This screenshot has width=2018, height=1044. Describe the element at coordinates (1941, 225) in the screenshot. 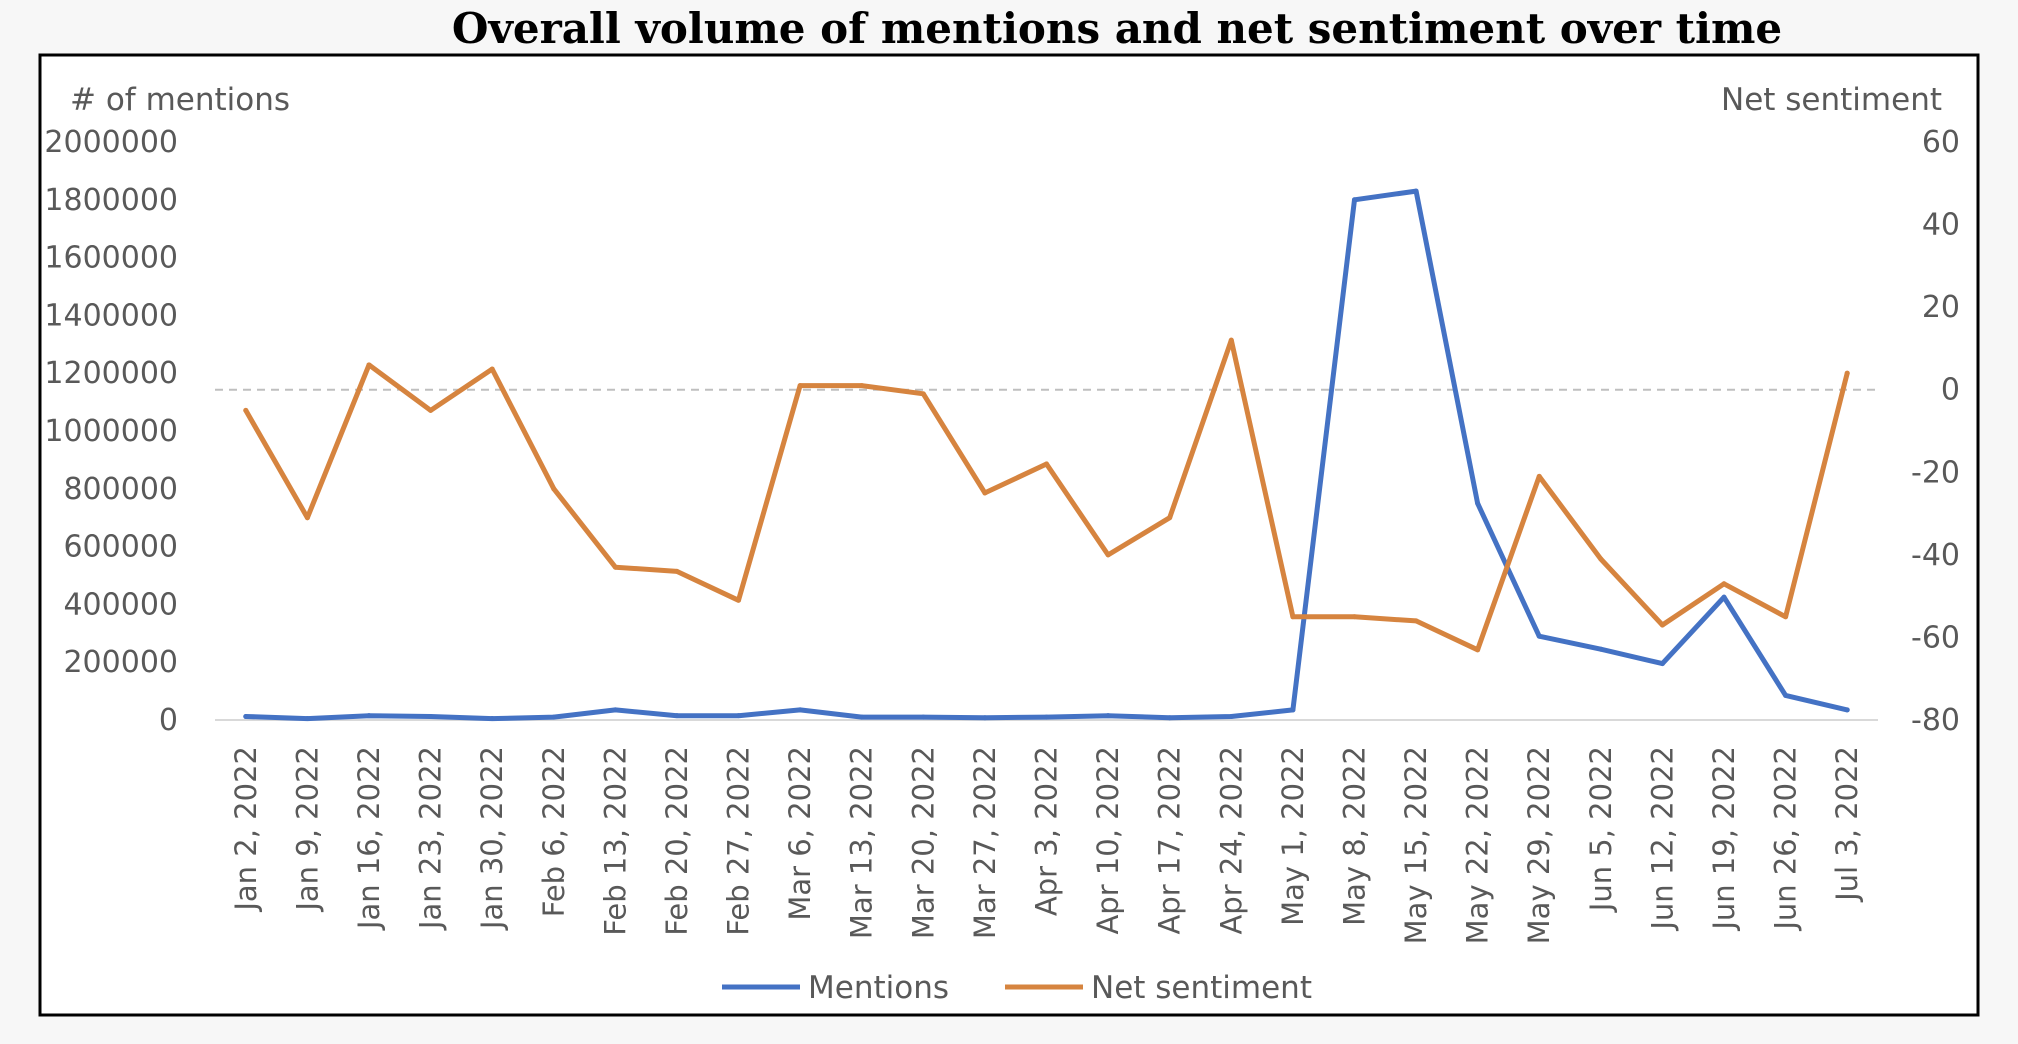

I see `y-right-tick-label: 40` at that location.